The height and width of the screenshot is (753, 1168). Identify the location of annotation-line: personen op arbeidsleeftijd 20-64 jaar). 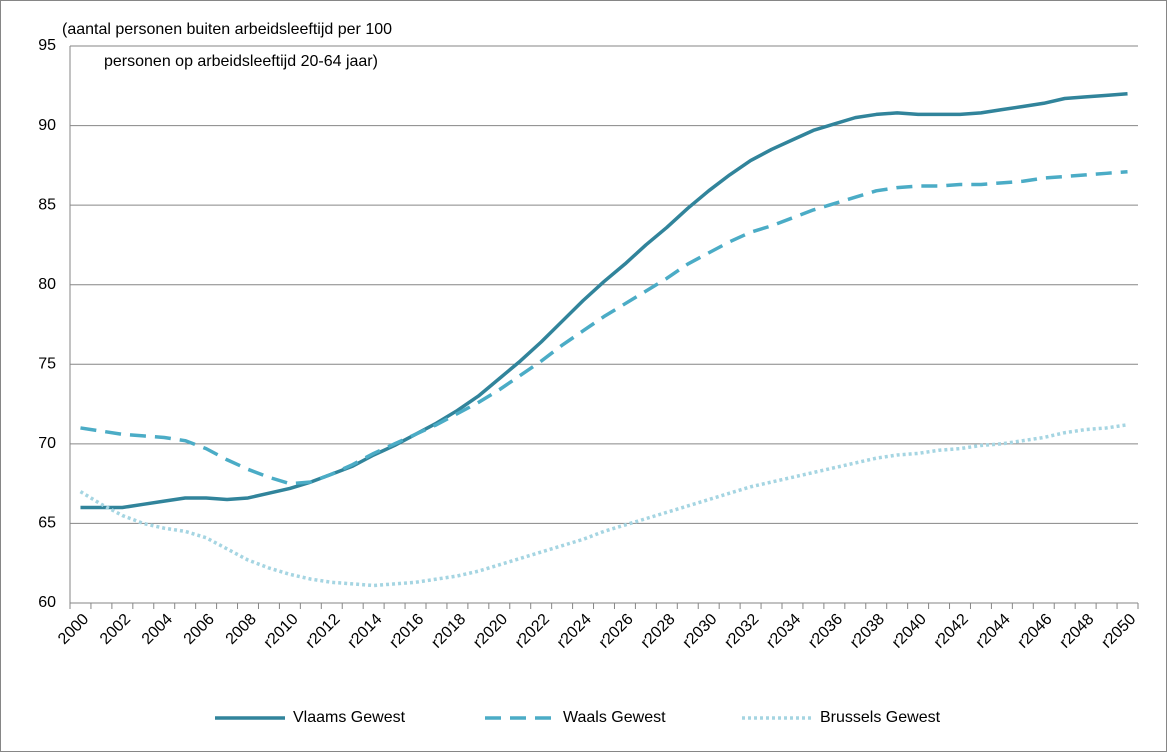
(241, 61).